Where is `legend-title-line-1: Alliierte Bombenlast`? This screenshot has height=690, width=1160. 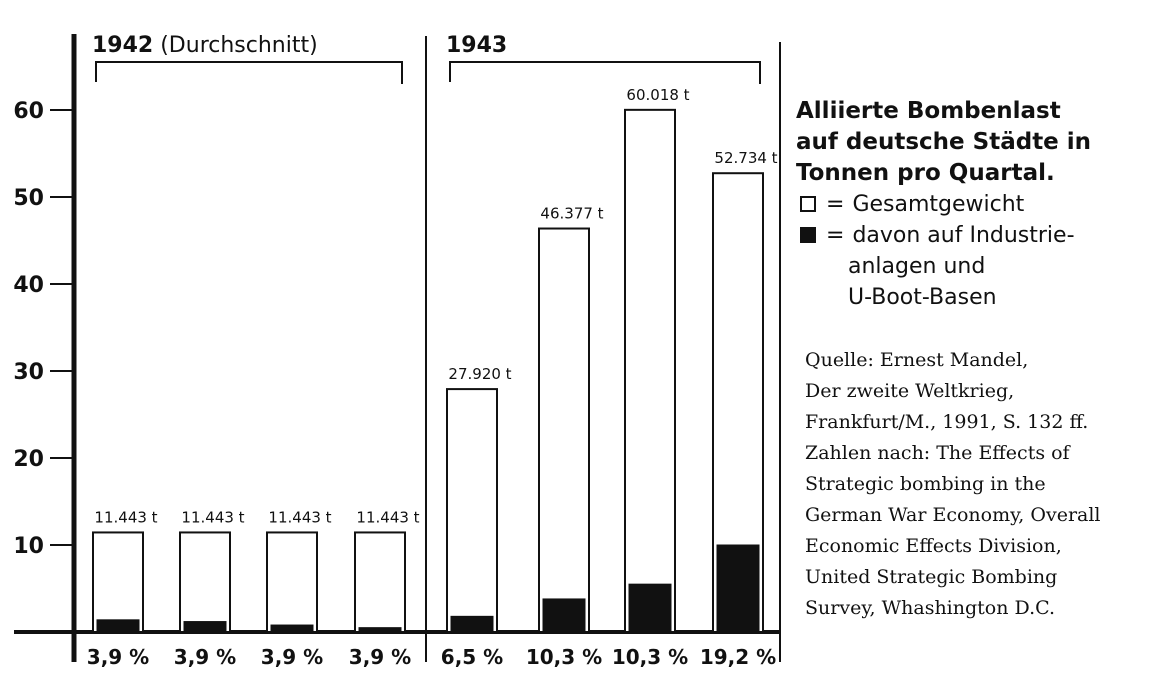
legend-title-line-1: Alliierte Bombenlast is located at coordinates (928, 111).